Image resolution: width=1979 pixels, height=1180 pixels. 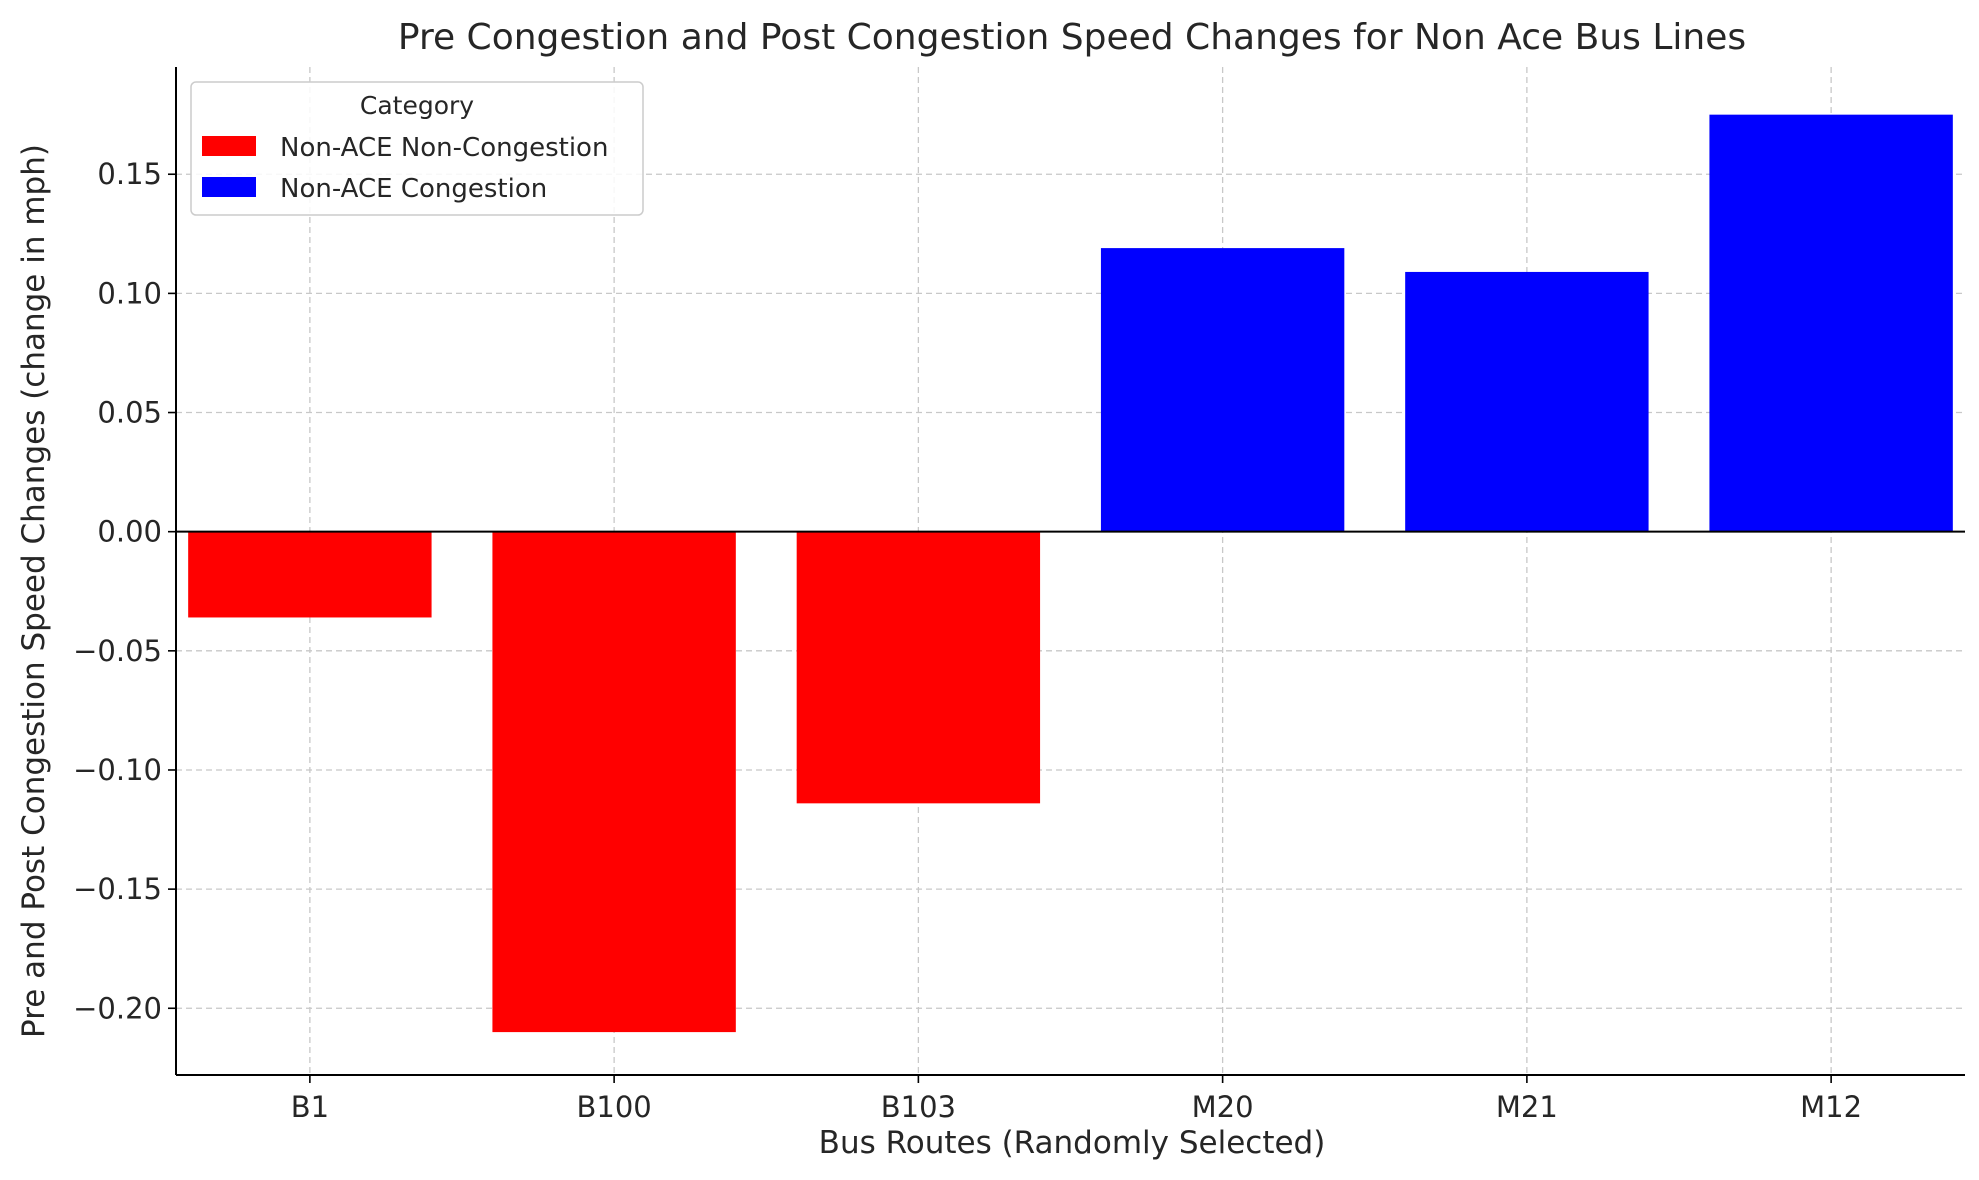 What do you see at coordinates (613, 1107) in the screenshot?
I see `x-tick-label-b100: B100` at bounding box center [613, 1107].